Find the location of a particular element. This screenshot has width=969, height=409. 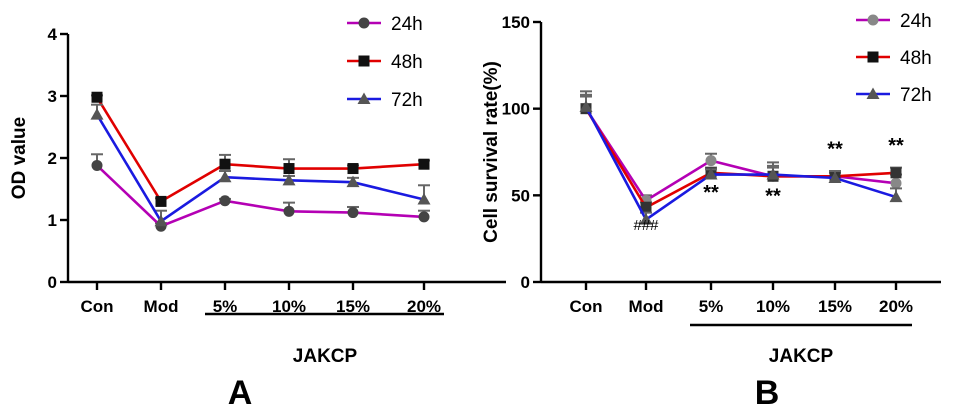

y-tick-label: 2 is located at coordinates (52, 158).